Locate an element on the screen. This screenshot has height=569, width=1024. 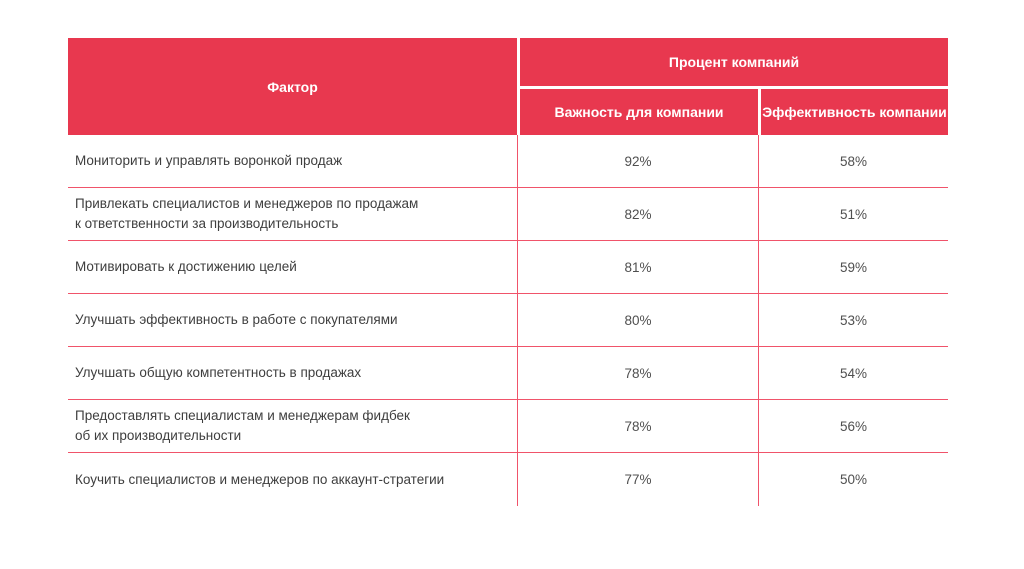
effectiveness-cell: 59% is located at coordinates (853, 267).